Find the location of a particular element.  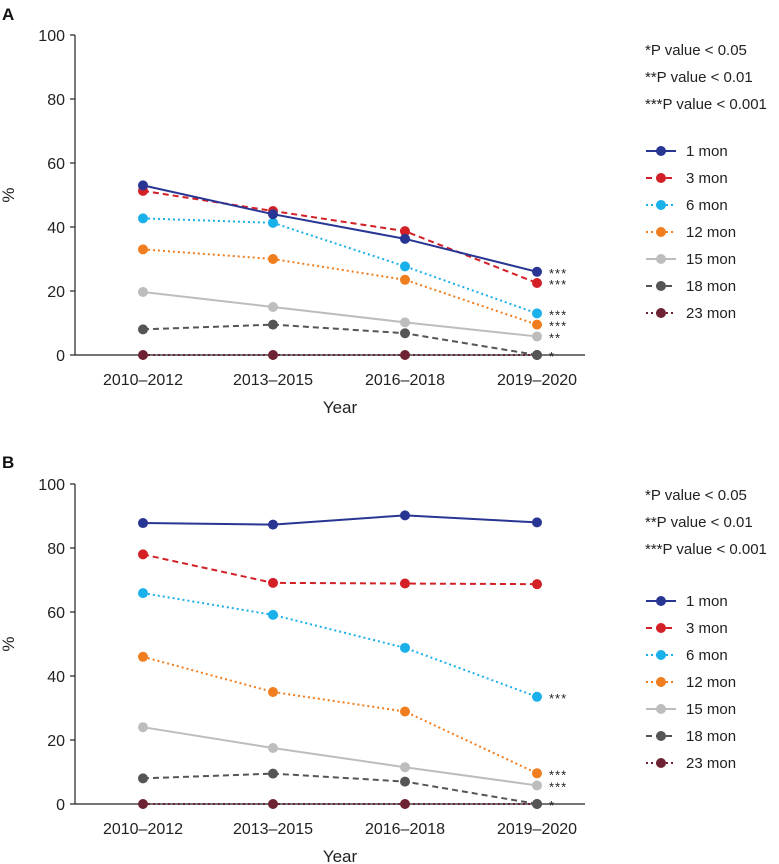

x-axis-title: Year is located at coordinates (340, 855).